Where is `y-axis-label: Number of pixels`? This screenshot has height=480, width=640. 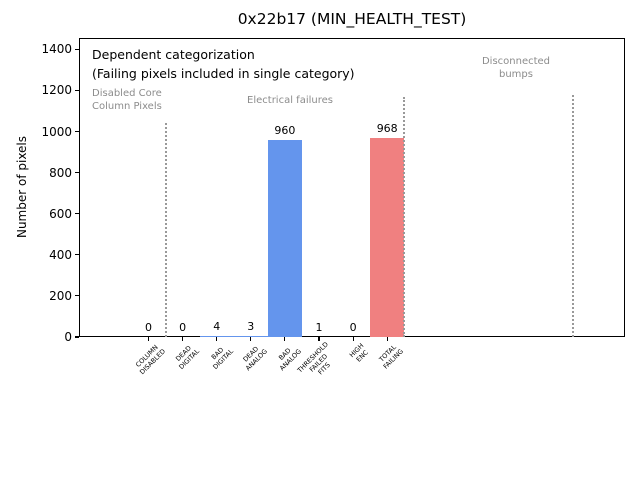
y-axis-label: Number of pixels is located at coordinates (22, 187).